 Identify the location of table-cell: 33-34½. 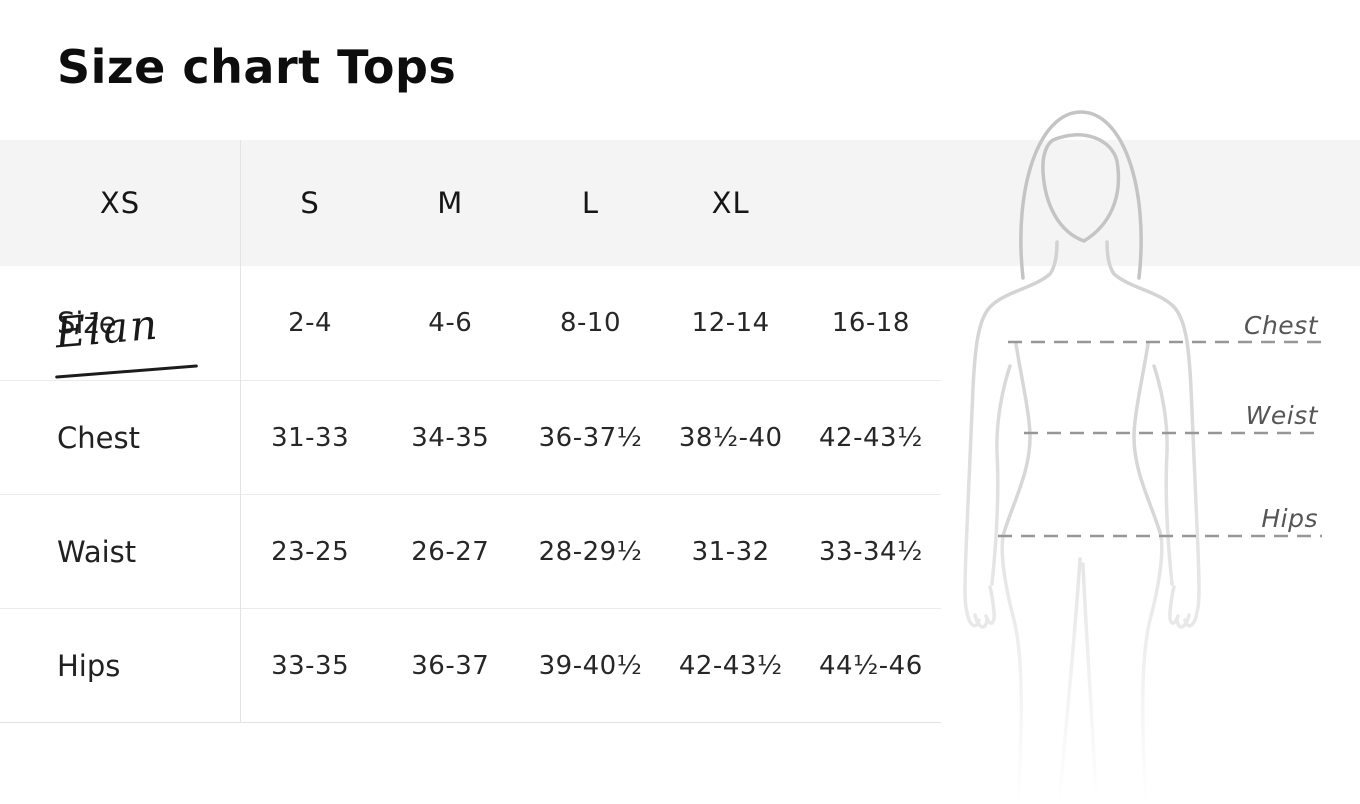
(871, 551).